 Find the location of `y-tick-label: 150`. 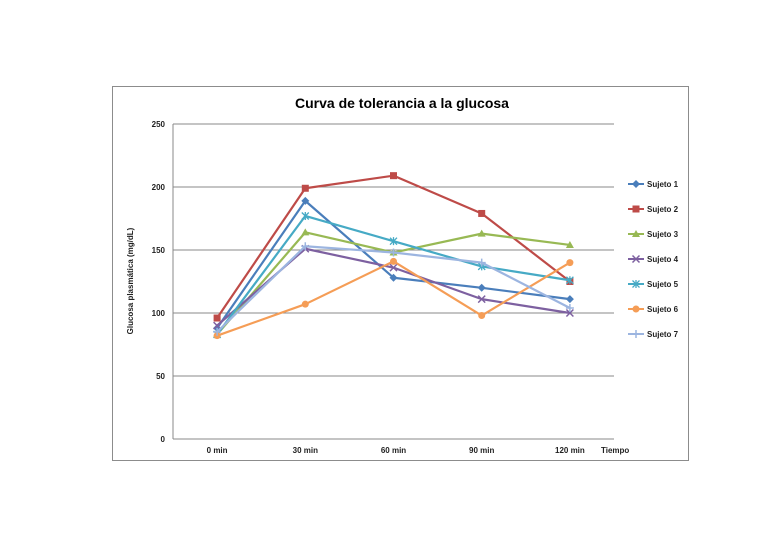

y-tick-label: 150 is located at coordinates (159, 250).